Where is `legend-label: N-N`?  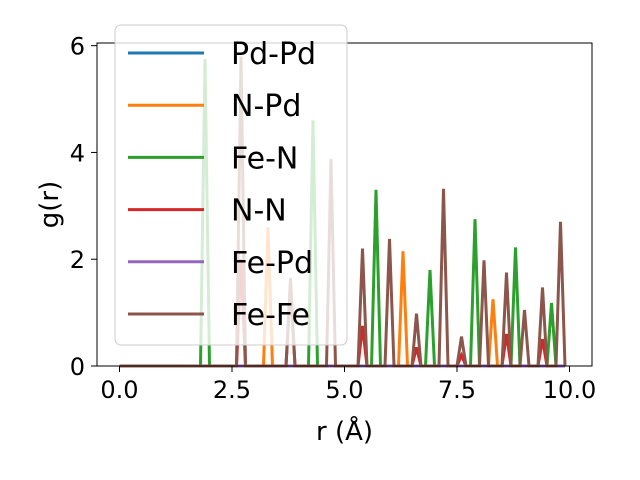
legend-label: N-N is located at coordinates (259, 211).